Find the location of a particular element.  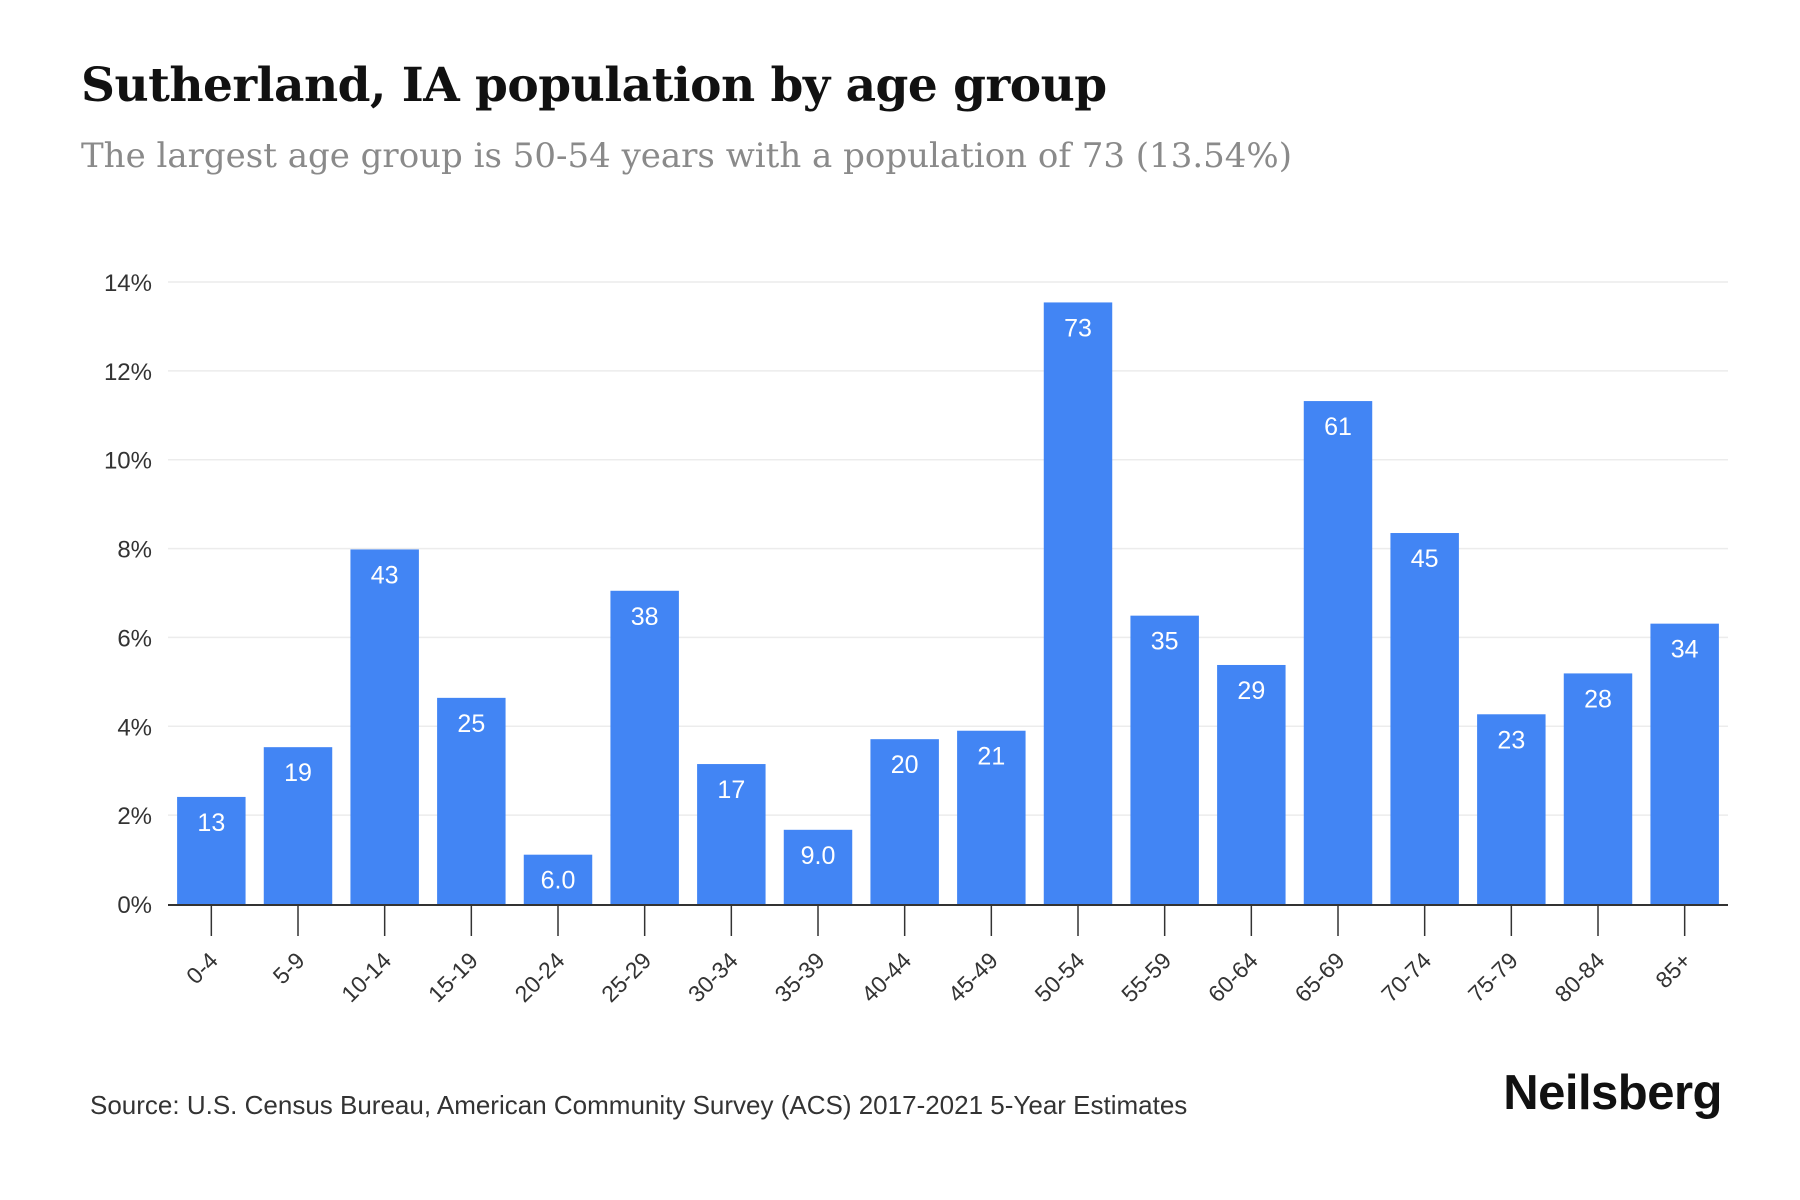

y-tick-label: 2% is located at coordinates (134, 816).